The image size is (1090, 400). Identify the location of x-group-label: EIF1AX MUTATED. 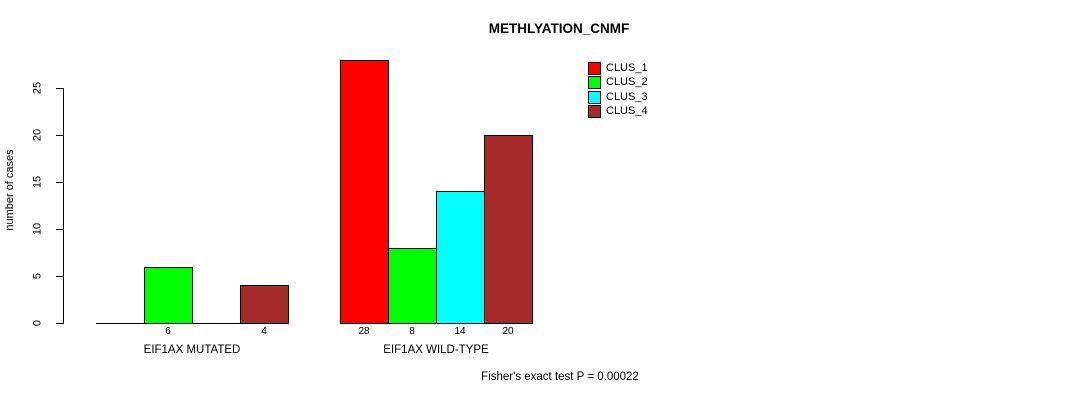
(192, 350).